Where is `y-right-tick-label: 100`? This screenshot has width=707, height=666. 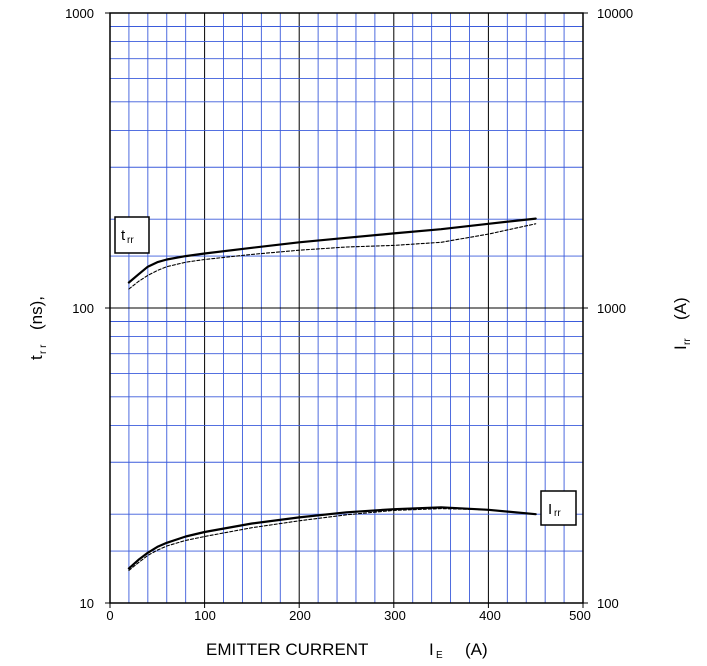
y-right-tick-label: 100 is located at coordinates (608, 603).